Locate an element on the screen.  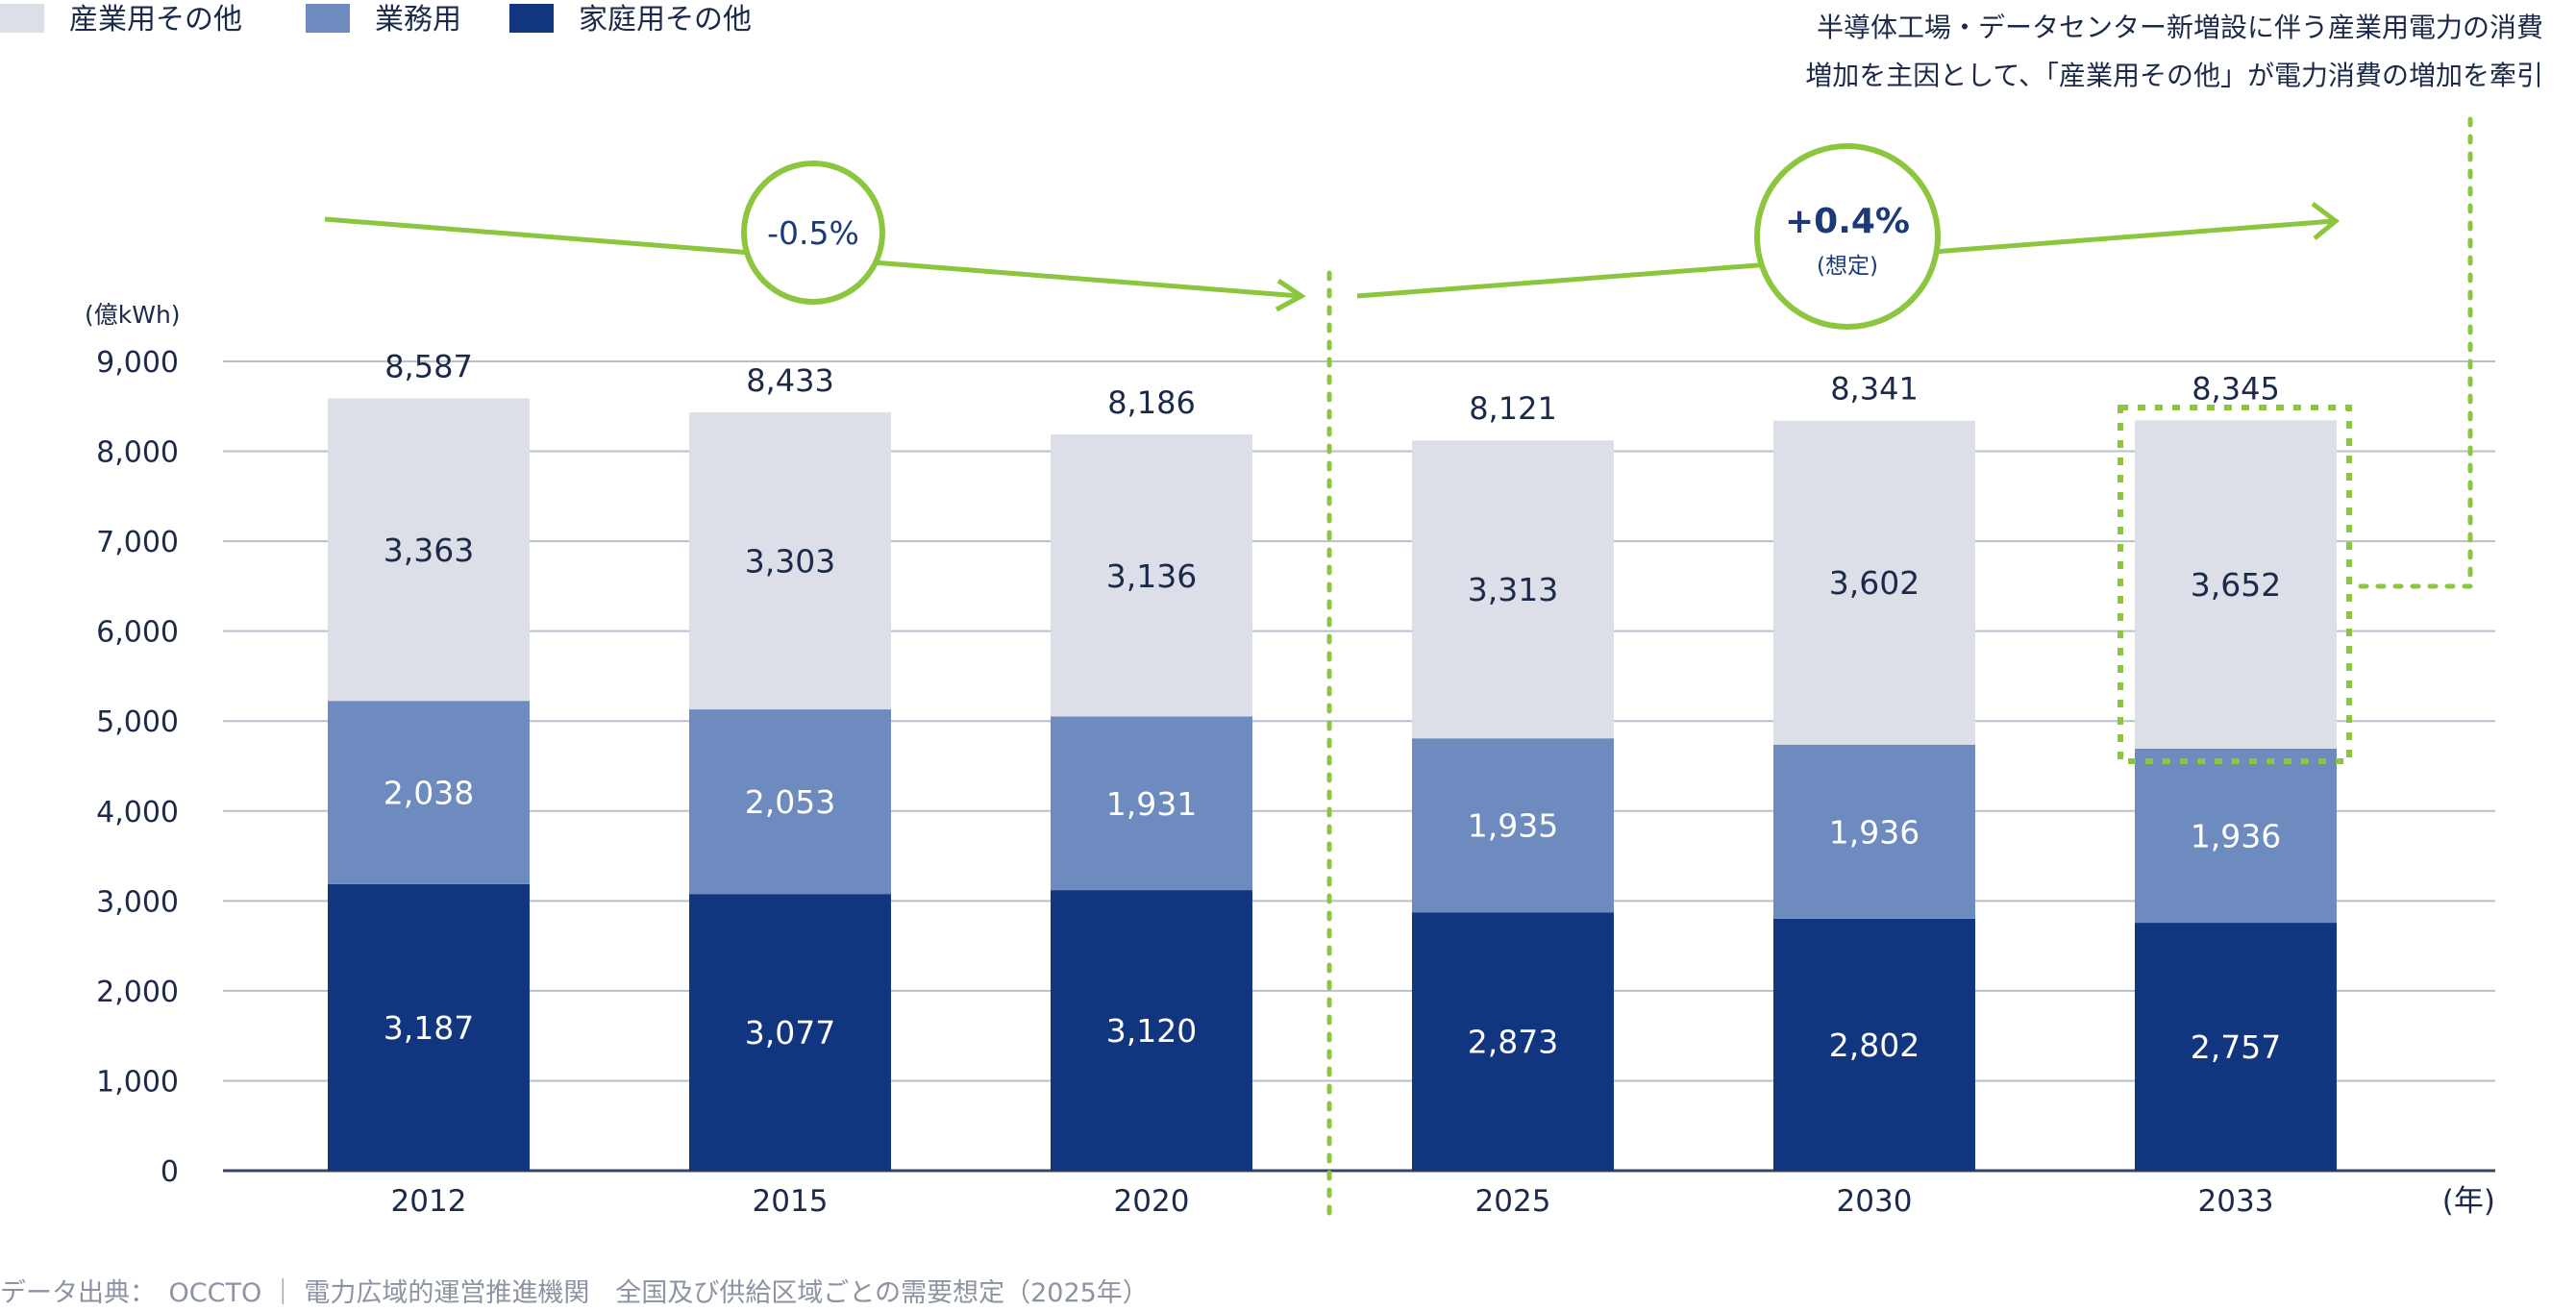
highlight-box-2033-industrial is located at coordinates (2235, 584).